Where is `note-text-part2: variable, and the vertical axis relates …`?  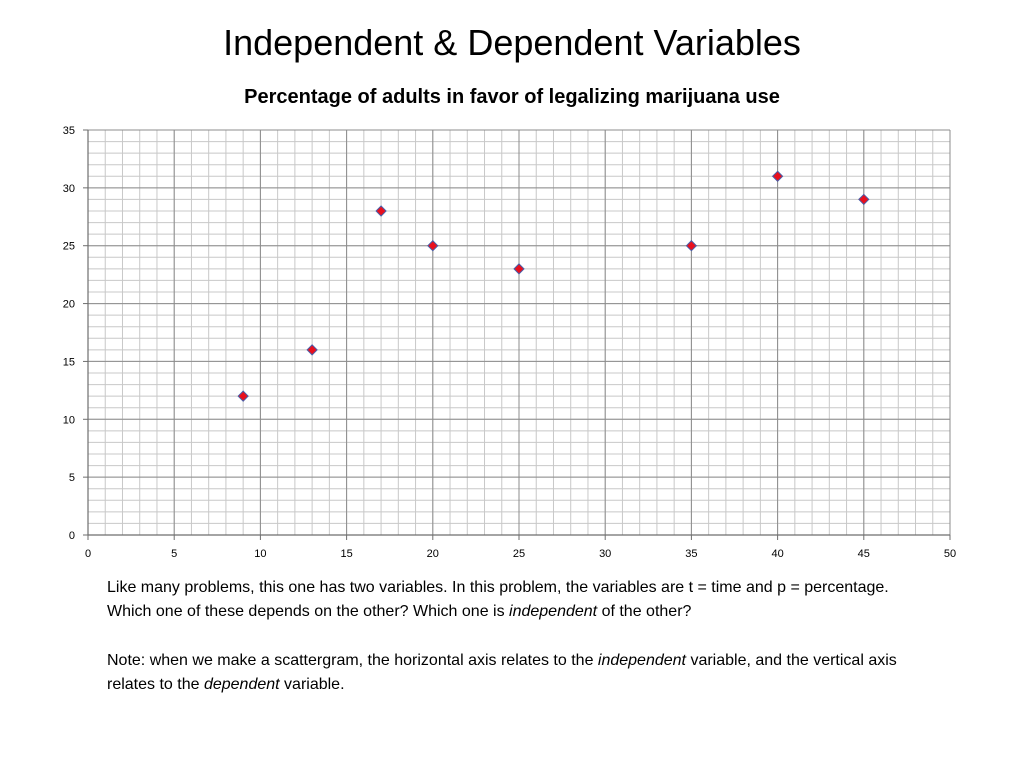
note-text-part2: variable, and the vertical axis relates … is located at coordinates (502, 672).